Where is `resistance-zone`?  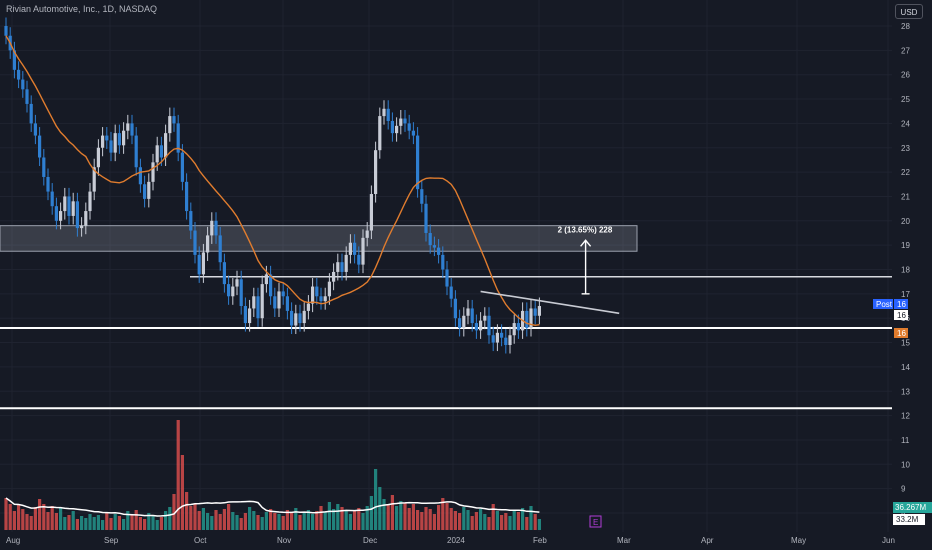
resistance-zone is located at coordinates (319, 238).